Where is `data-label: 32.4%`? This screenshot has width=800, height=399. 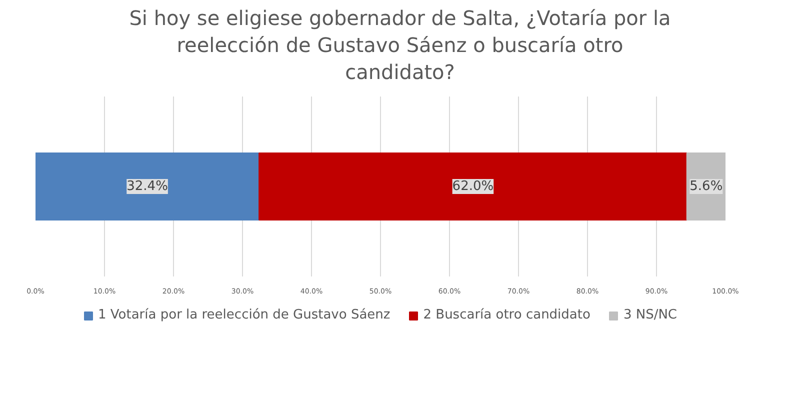
data-label: 32.4% is located at coordinates (147, 186).